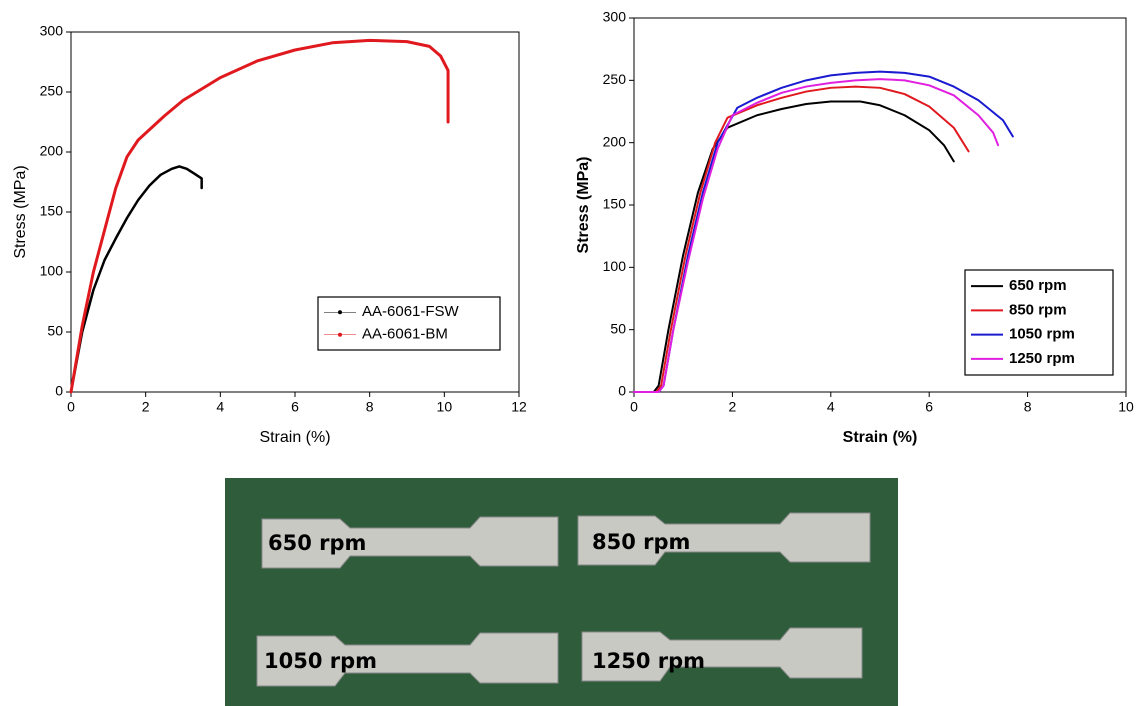 The image size is (1139, 706). Describe the element at coordinates (648, 661) in the screenshot. I see `photo-label: 1250 rpm` at that location.